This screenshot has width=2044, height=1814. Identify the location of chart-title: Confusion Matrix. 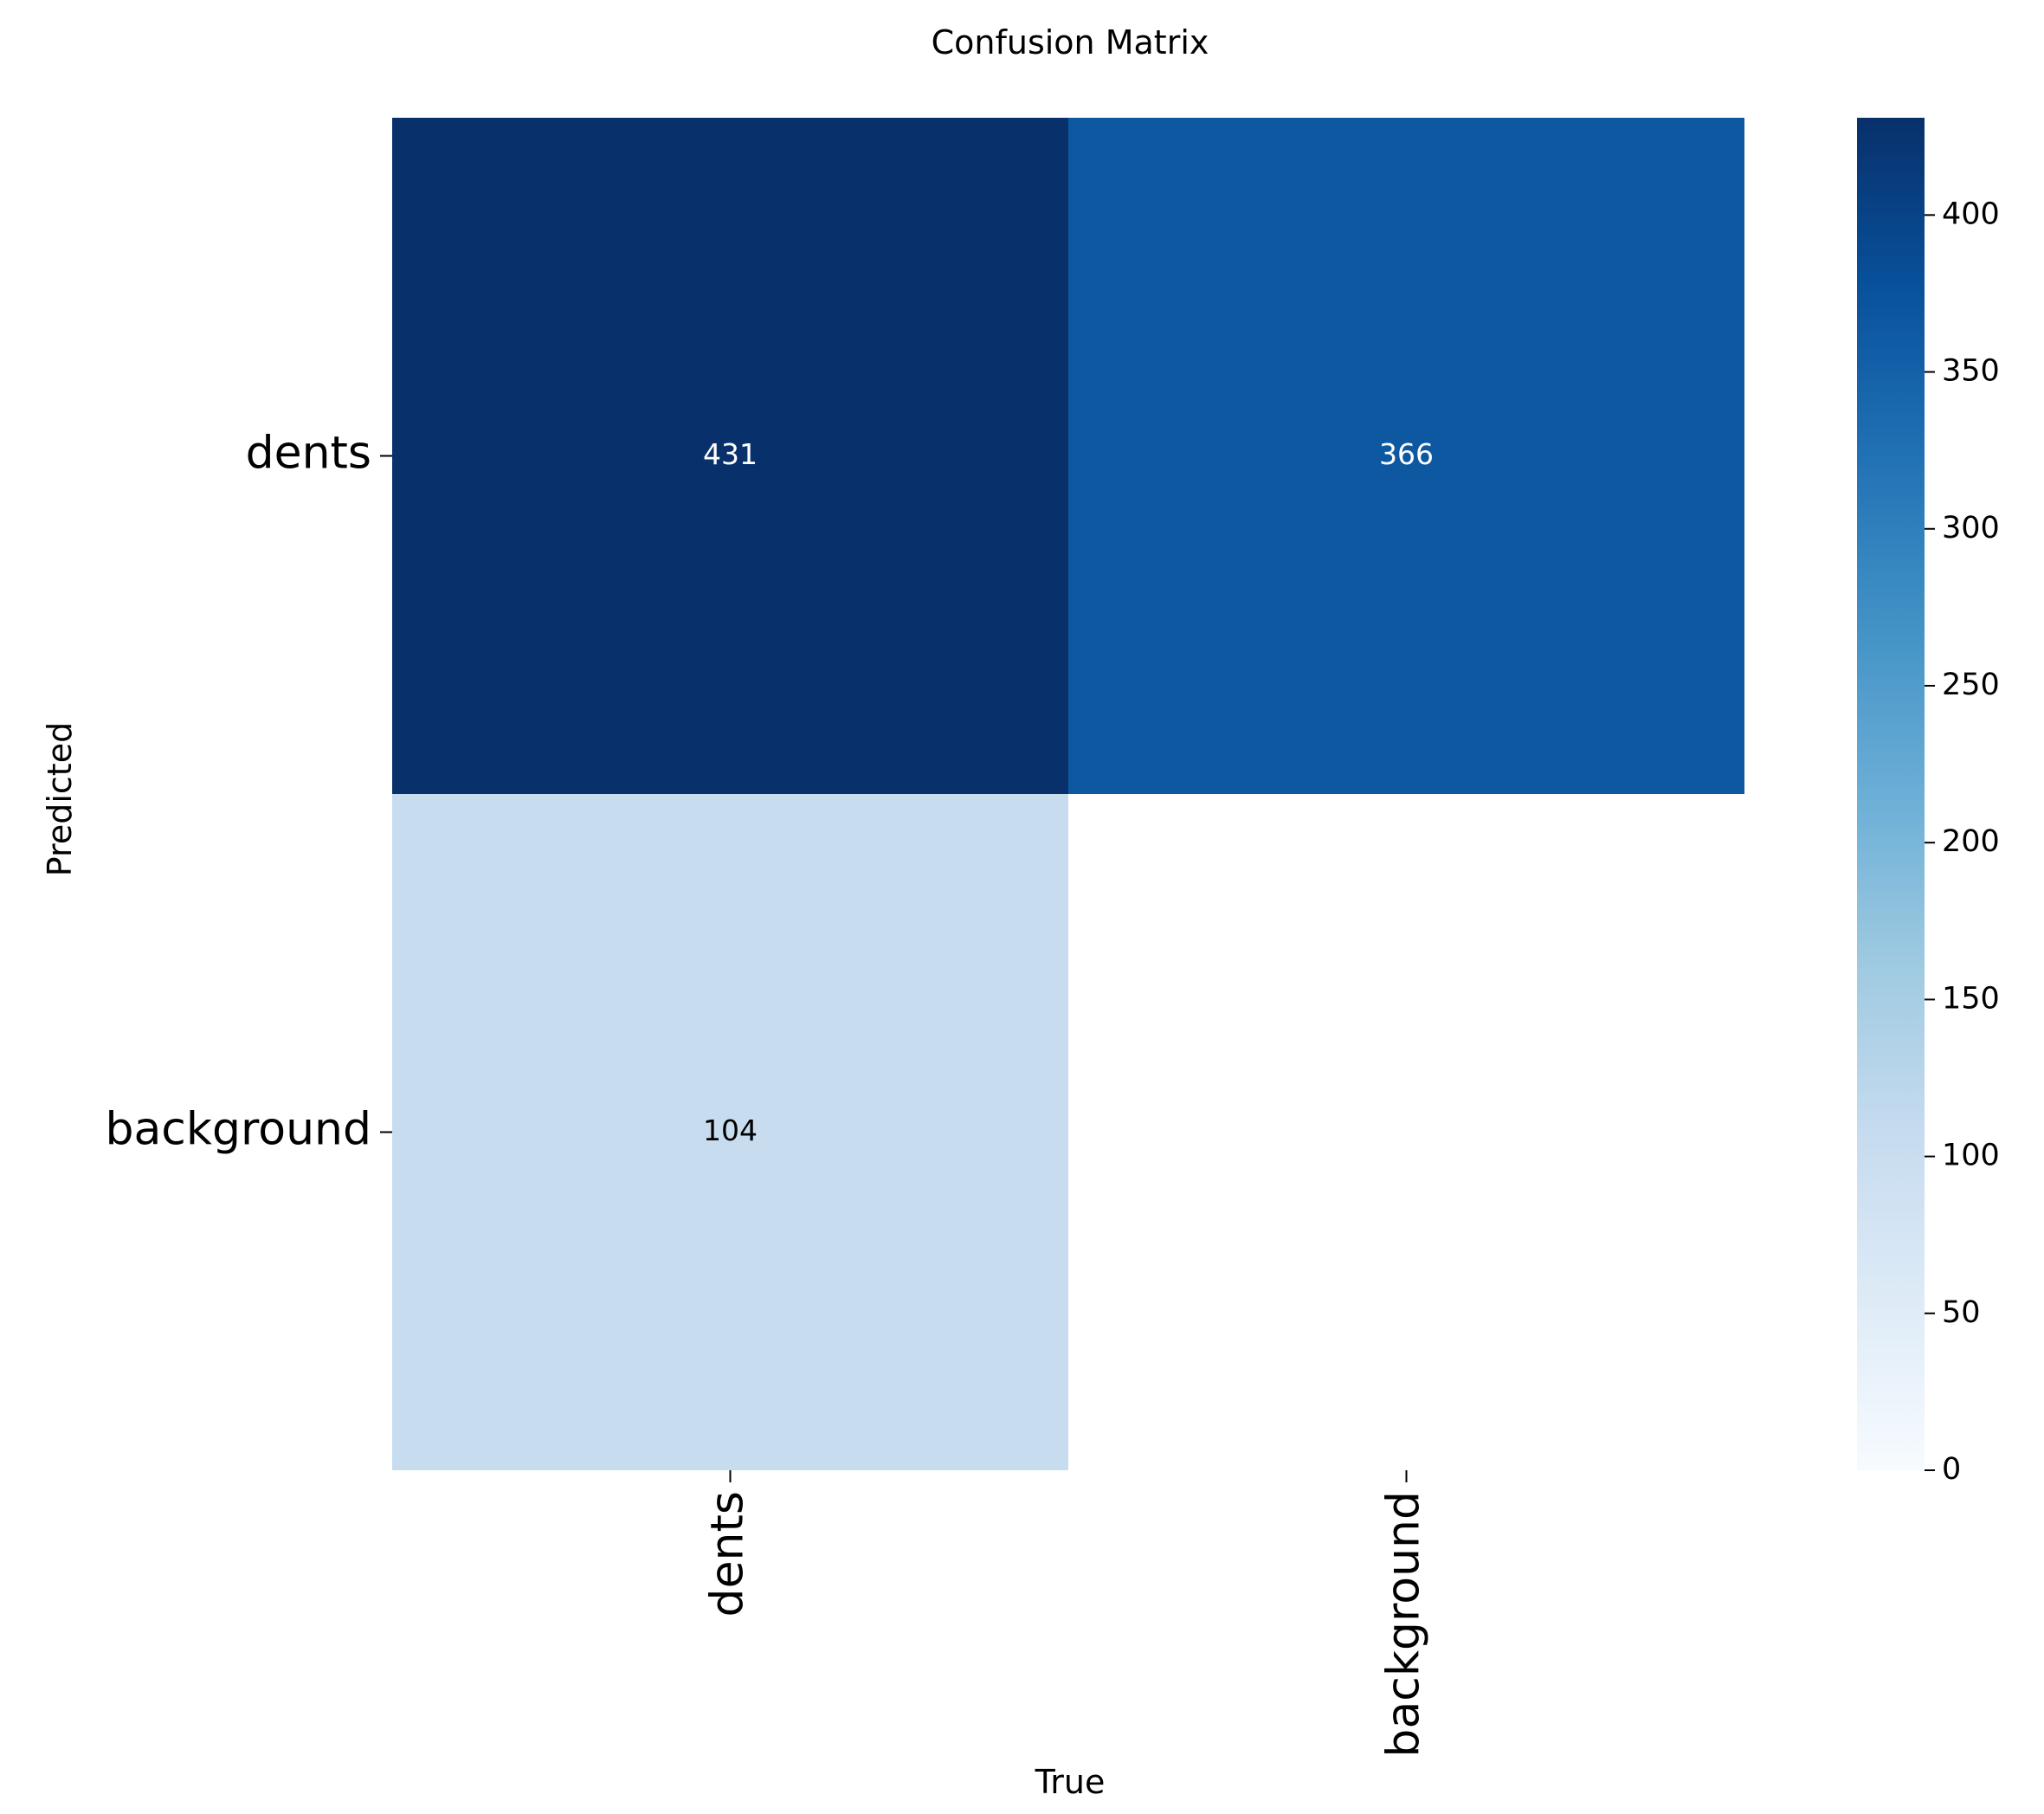
(1071, 42).